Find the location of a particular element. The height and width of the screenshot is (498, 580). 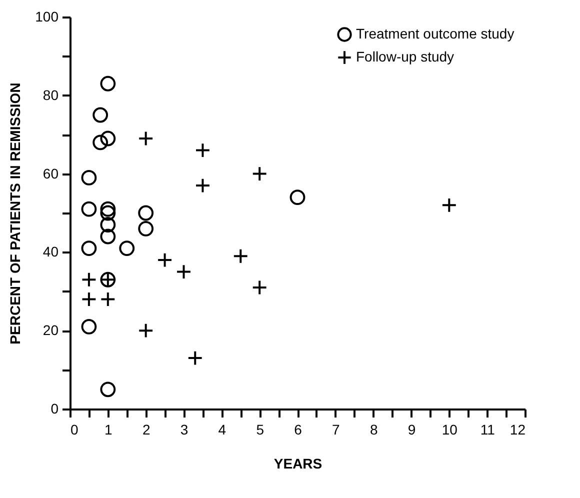

x-tick-label: 11 is located at coordinates (488, 430).